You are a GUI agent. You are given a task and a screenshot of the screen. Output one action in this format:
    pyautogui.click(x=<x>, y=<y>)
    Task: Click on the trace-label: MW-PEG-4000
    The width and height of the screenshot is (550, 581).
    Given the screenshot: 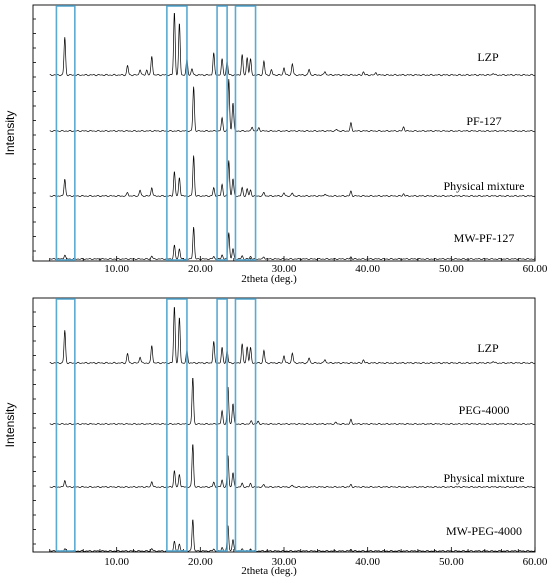 What is the action you would take?
    pyautogui.click(x=484, y=531)
    